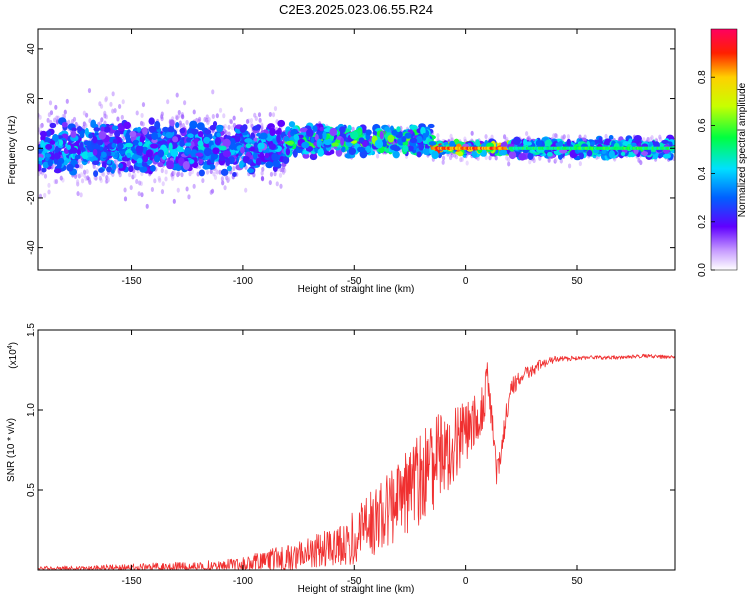 This screenshot has width=750, height=600. What do you see at coordinates (13, 359) in the screenshot?
I see `y-multiplier-base: (x10` at bounding box center [13, 359].